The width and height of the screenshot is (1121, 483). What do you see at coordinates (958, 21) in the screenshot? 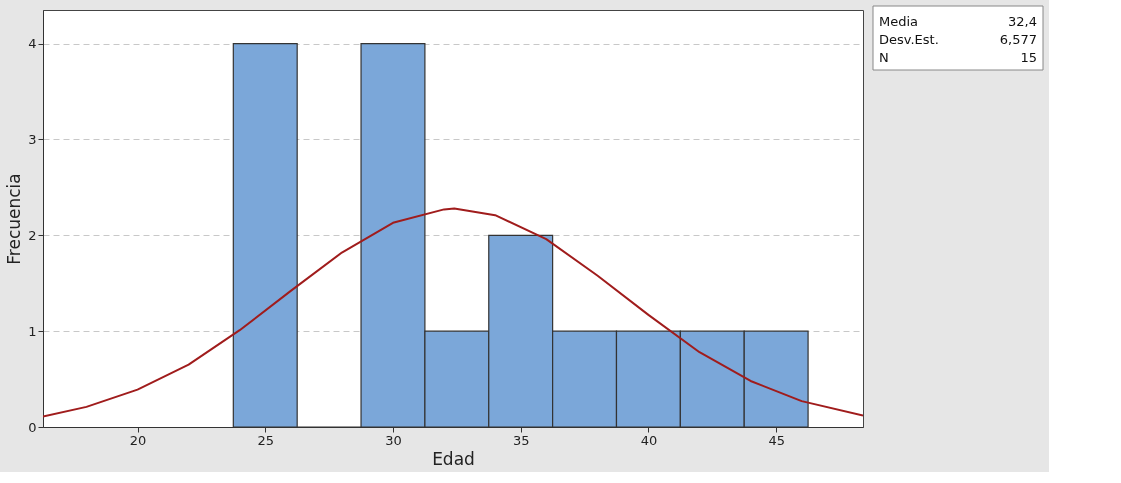
I see `text: Media 32,4` at bounding box center [958, 21].